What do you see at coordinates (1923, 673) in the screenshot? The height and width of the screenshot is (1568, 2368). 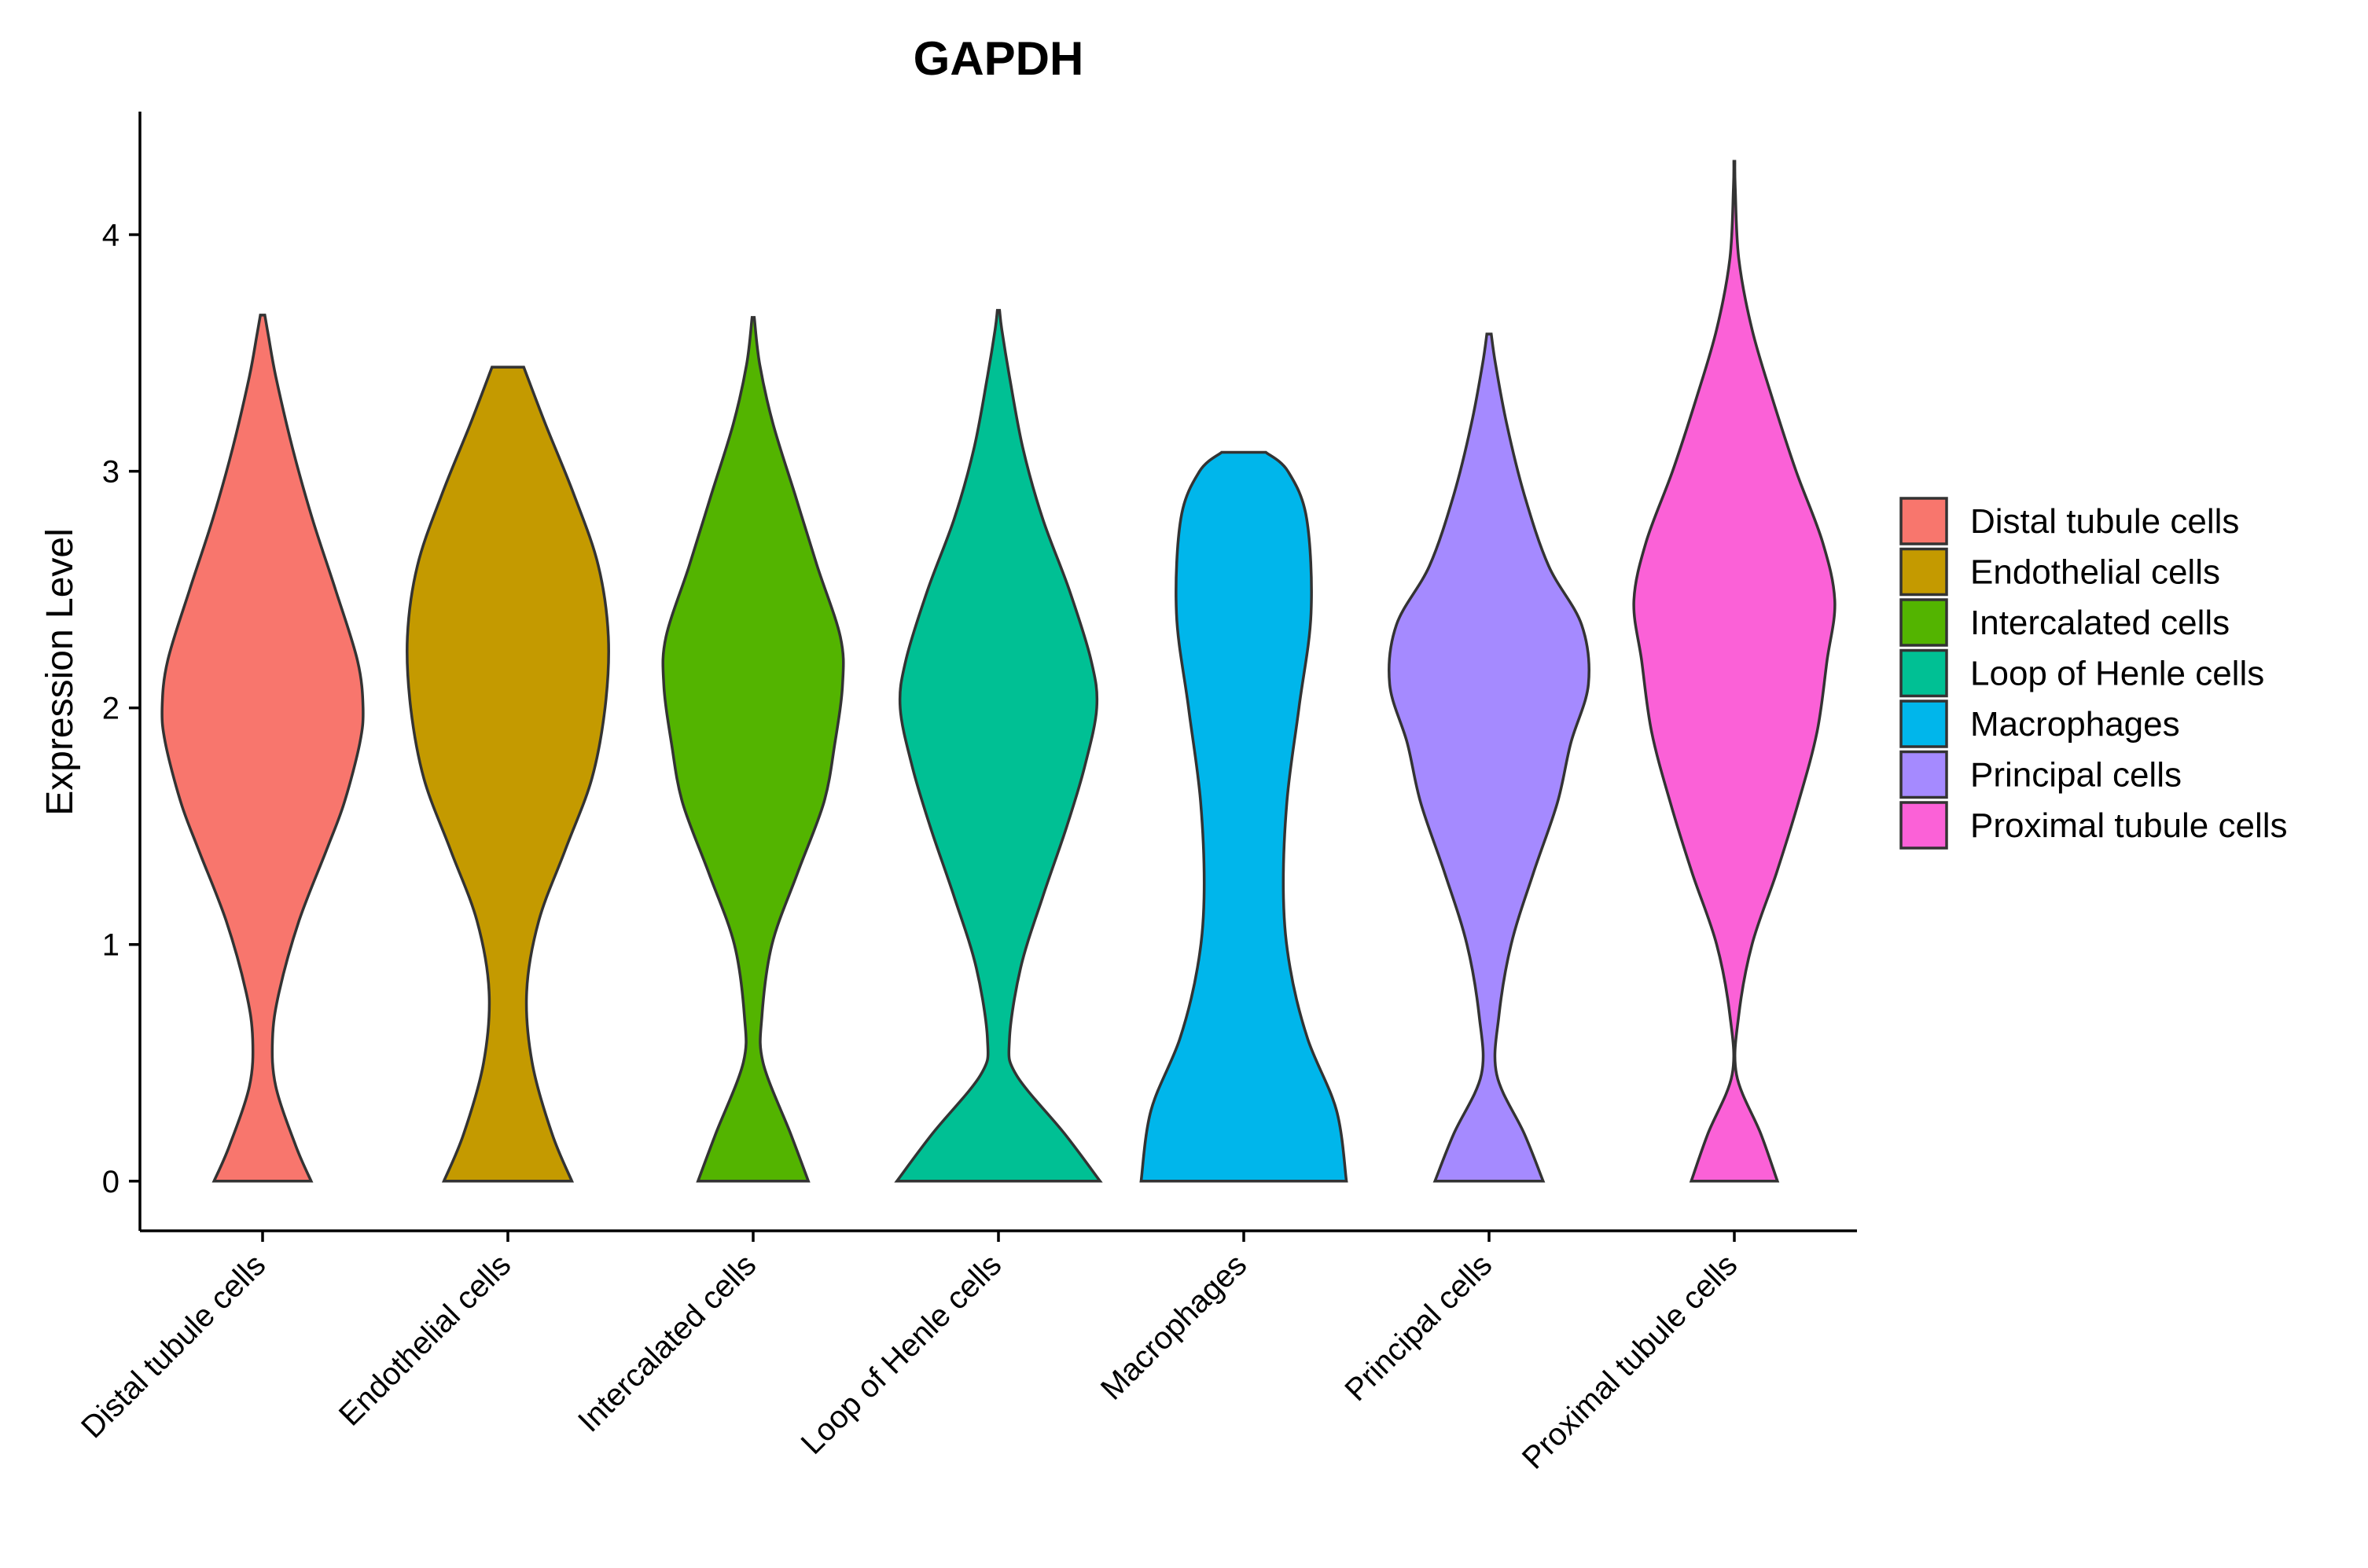 I see `legend-swatch-loop-of-henle-cells` at bounding box center [1923, 673].